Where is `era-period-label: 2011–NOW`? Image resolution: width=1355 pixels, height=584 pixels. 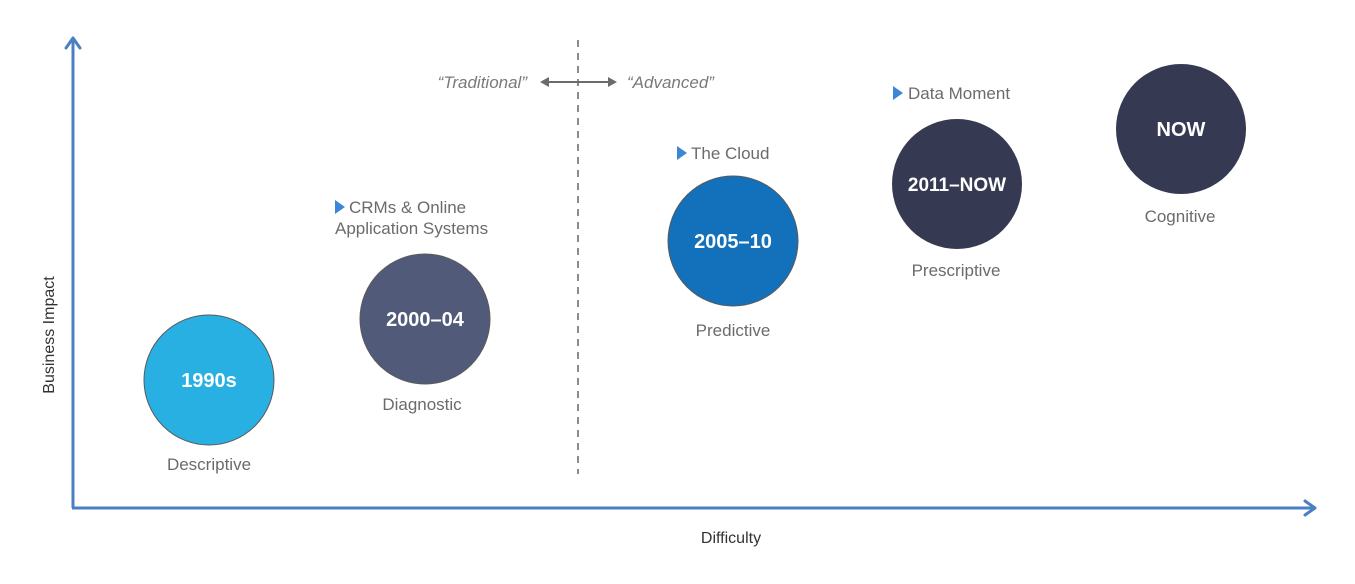
era-period-label: 2011–NOW is located at coordinates (957, 185).